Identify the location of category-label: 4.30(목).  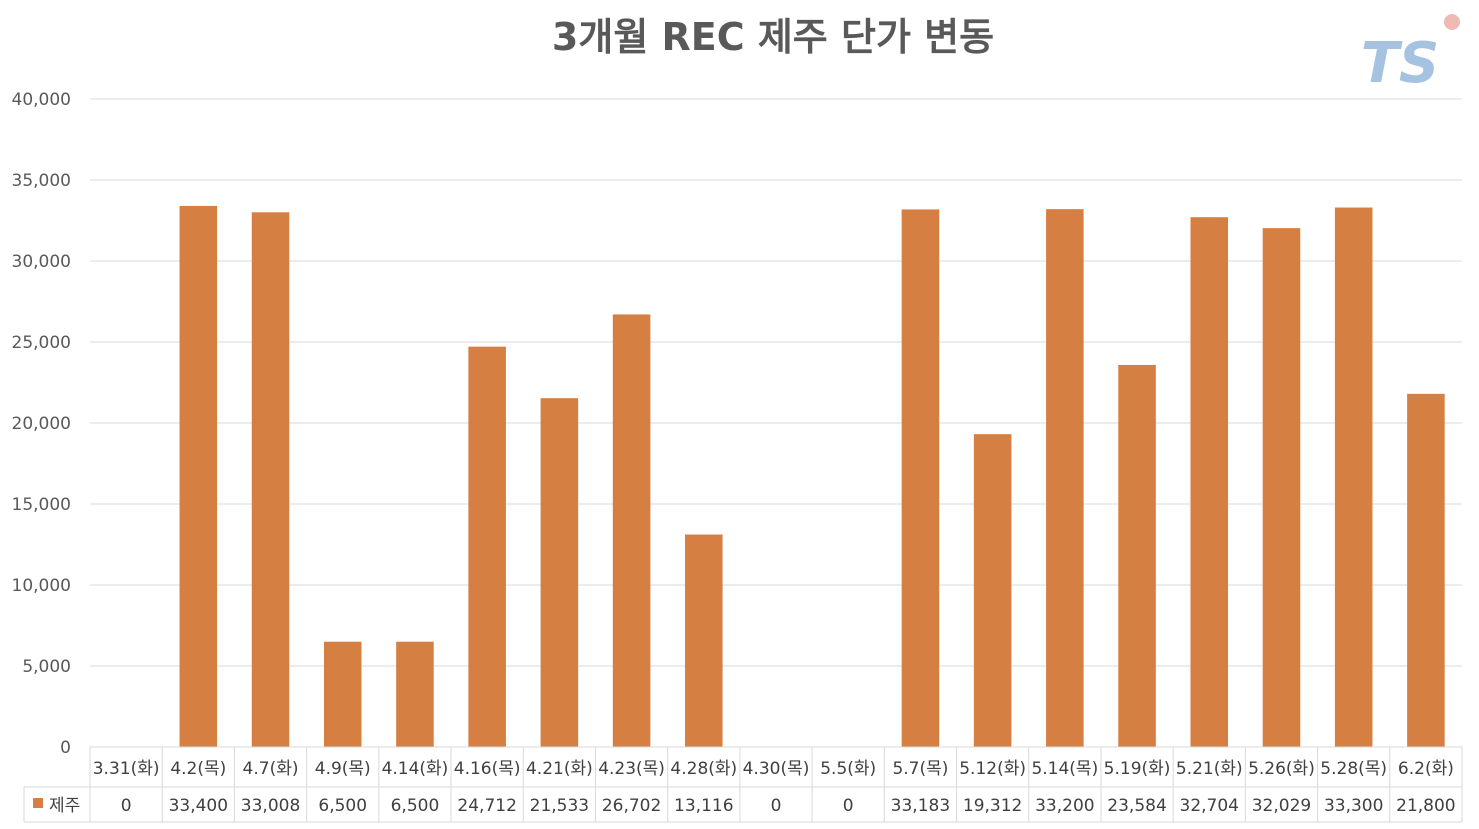
(776, 769).